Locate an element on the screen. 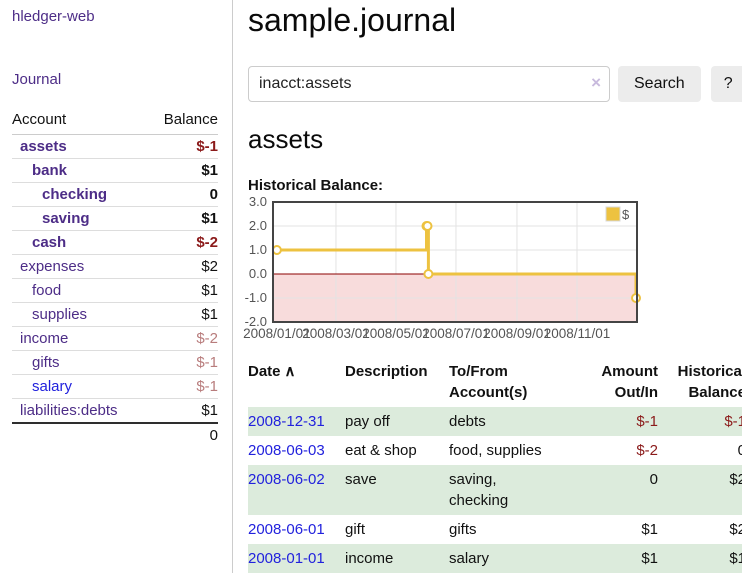 The height and width of the screenshot is (582, 742). clear-search-icon: × is located at coordinates (596, 82).